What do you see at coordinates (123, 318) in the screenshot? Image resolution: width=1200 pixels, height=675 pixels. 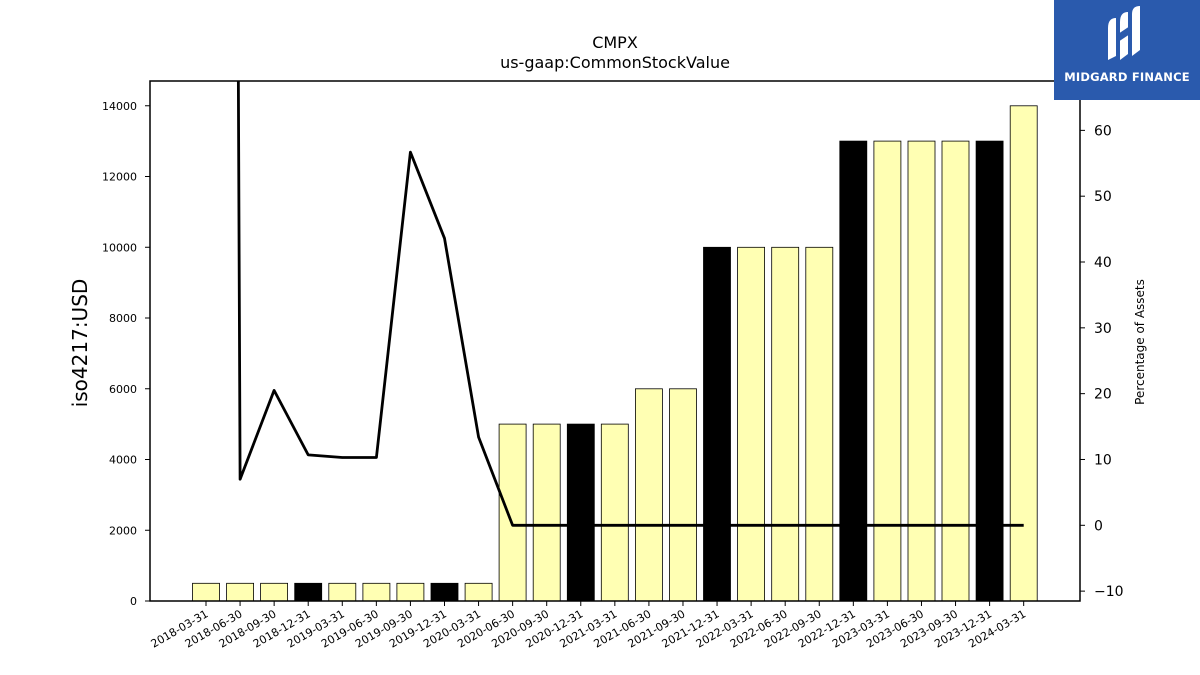 I see `y-tick-label: 8000` at bounding box center [123, 318].